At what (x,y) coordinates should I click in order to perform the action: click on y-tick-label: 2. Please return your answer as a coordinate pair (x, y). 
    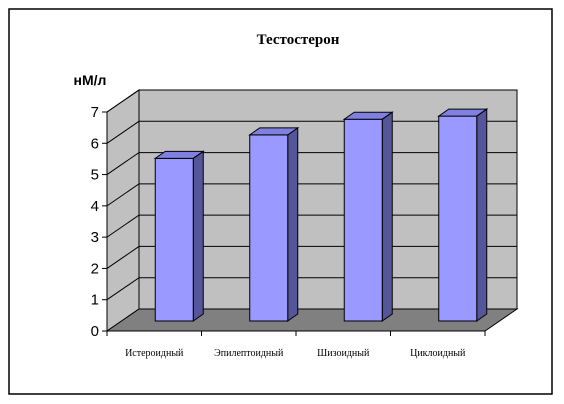
    Looking at the image, I should click on (95, 268).